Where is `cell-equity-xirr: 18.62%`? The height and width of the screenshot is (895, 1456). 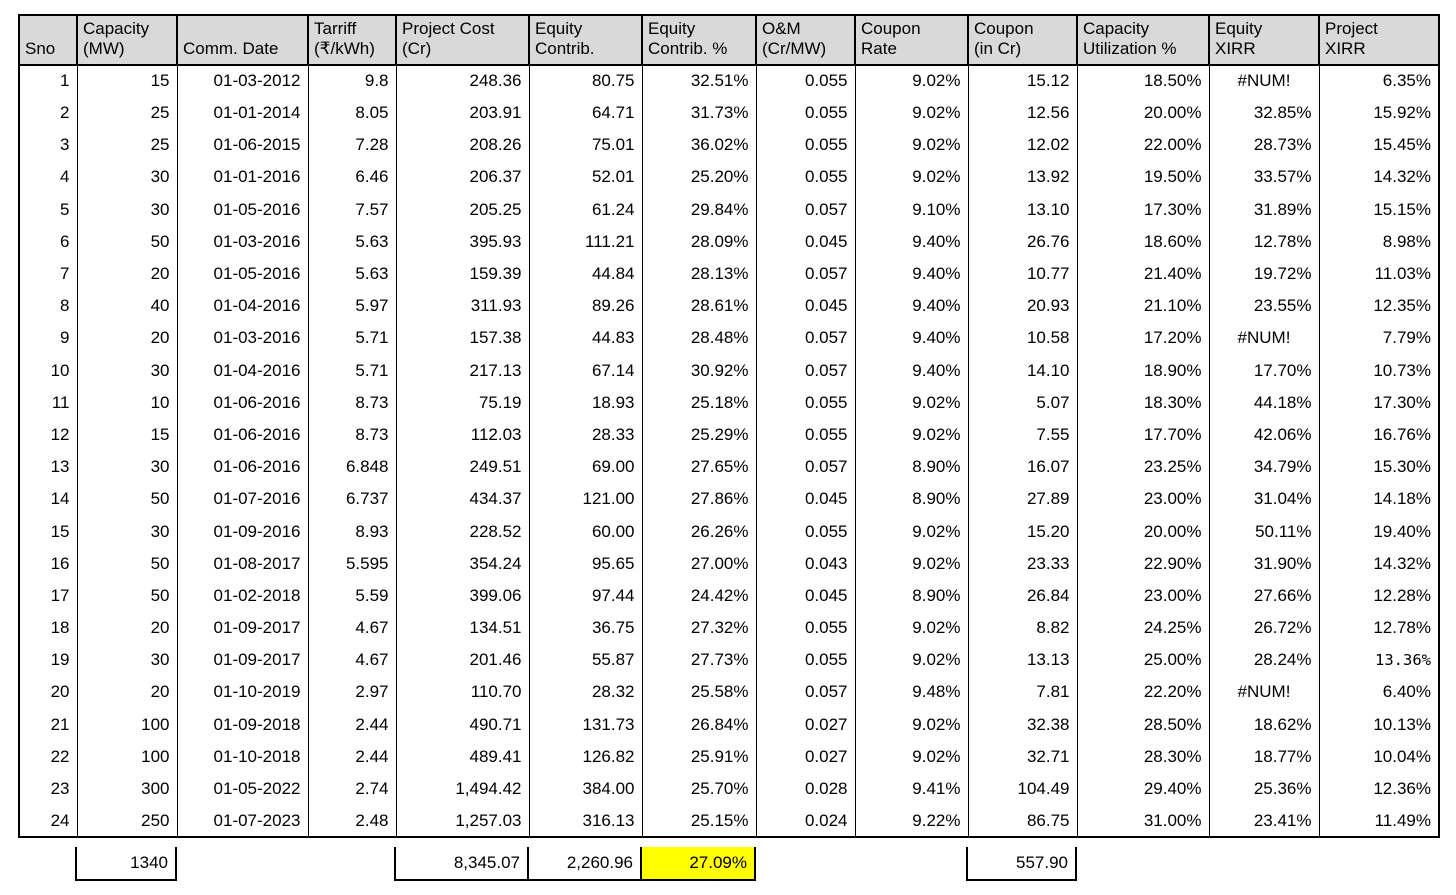 cell-equity-xirr: 18.62% is located at coordinates (1264, 724).